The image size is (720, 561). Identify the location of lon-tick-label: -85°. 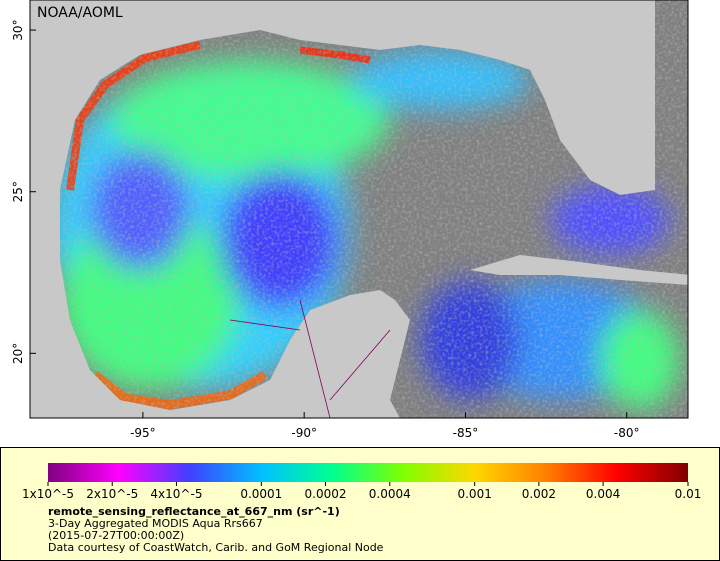
(466, 433).